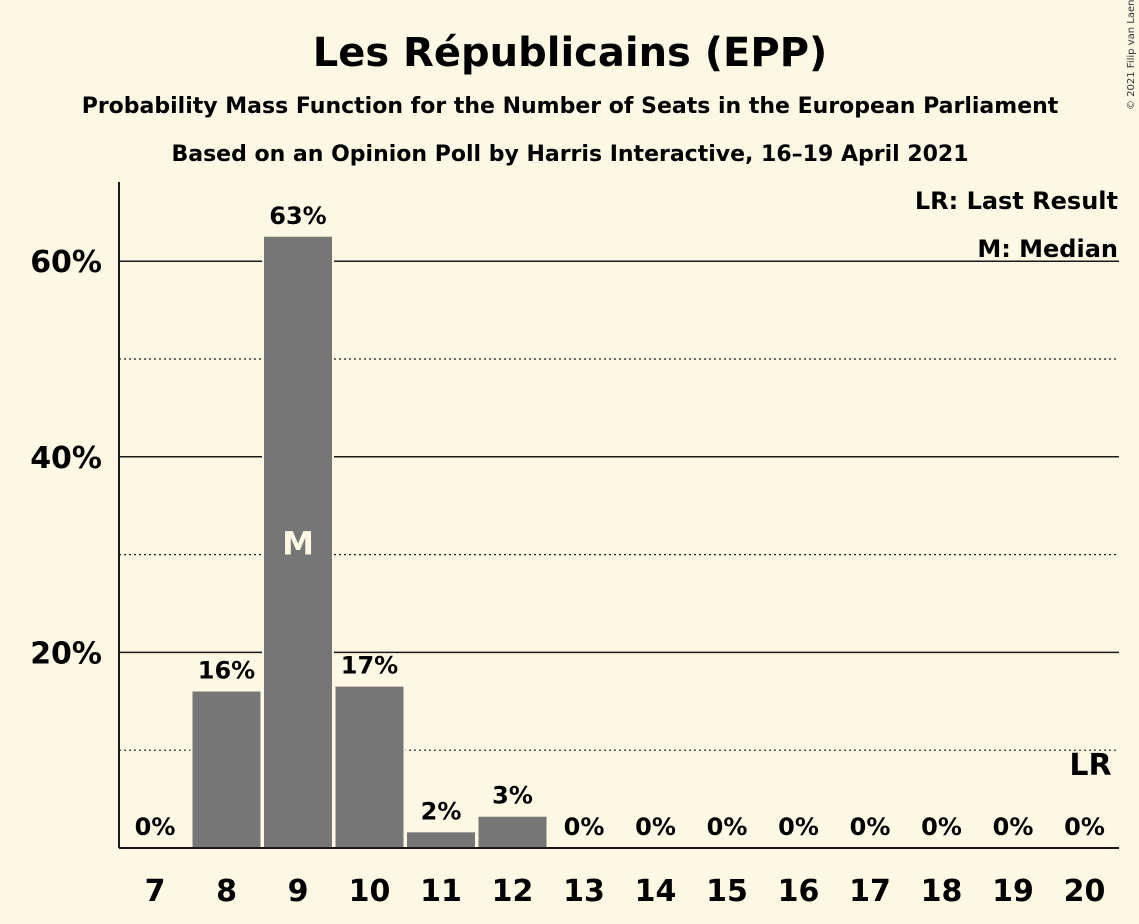 Image resolution: width=1139 pixels, height=924 pixels. What do you see at coordinates (226, 891) in the screenshot?
I see `x-tick-label: 8` at bounding box center [226, 891].